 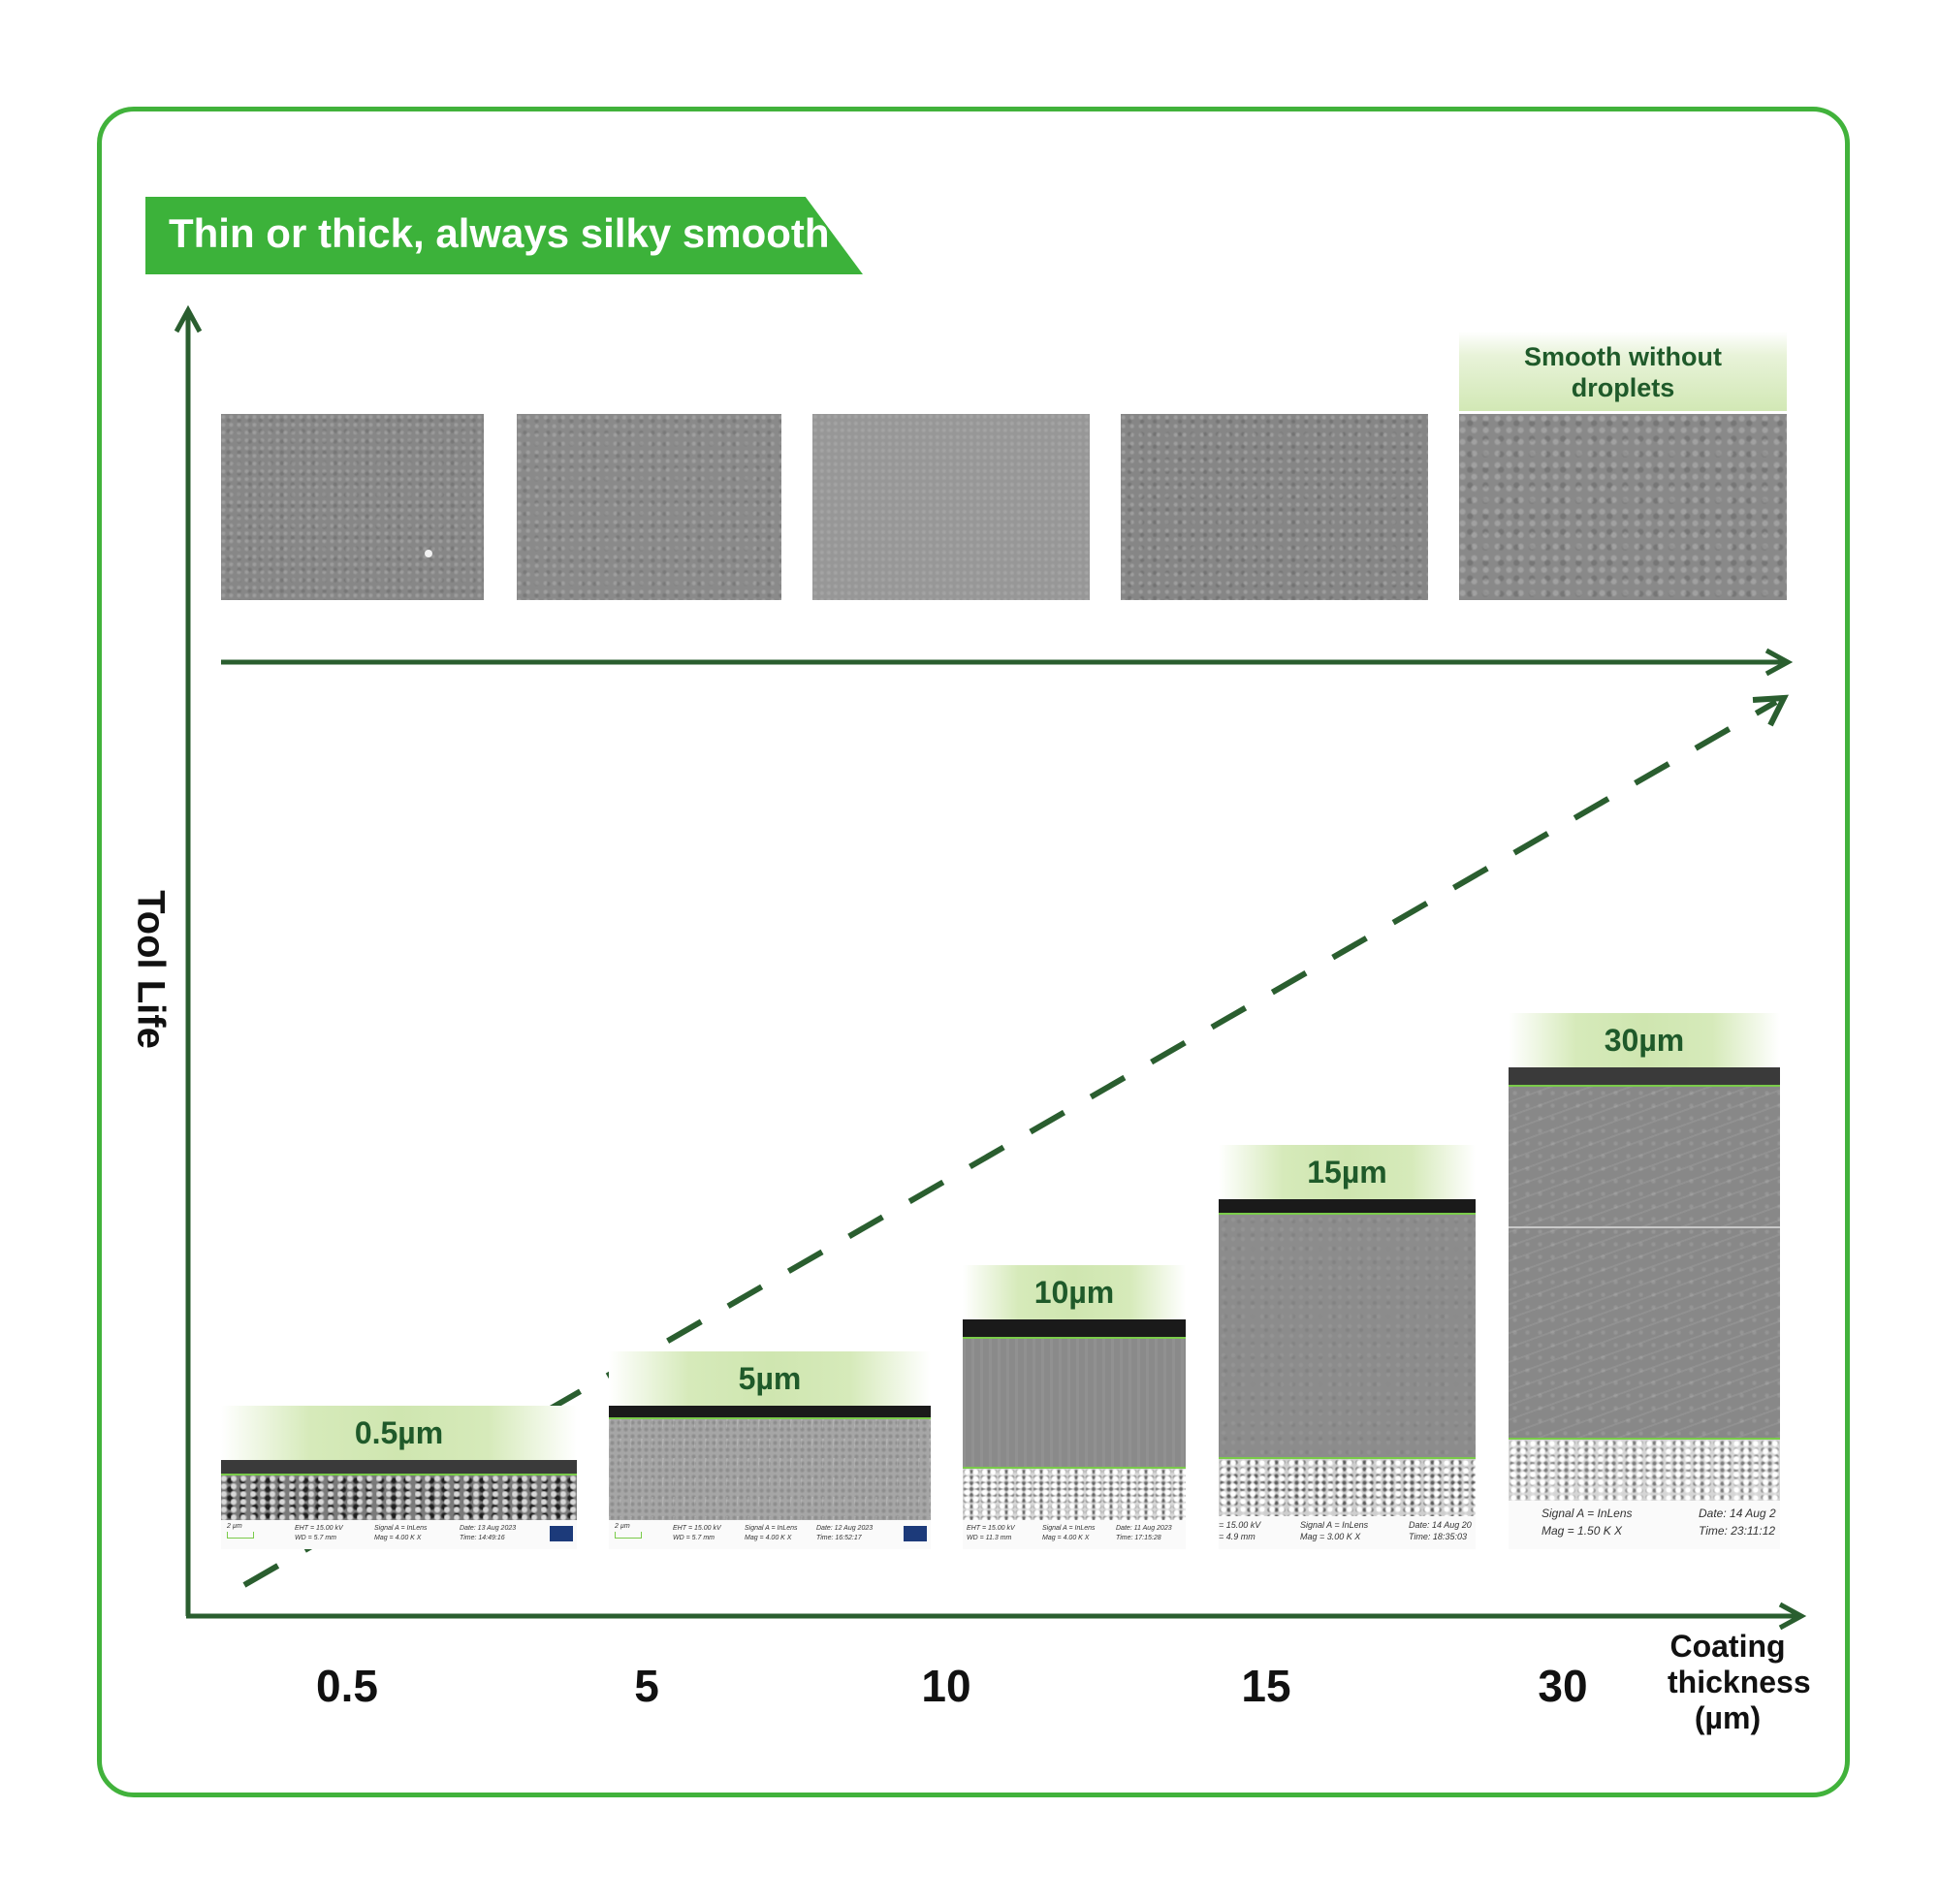 What do you see at coordinates (1347, 1172) in the screenshot?
I see `thickness-label: 15µm` at bounding box center [1347, 1172].